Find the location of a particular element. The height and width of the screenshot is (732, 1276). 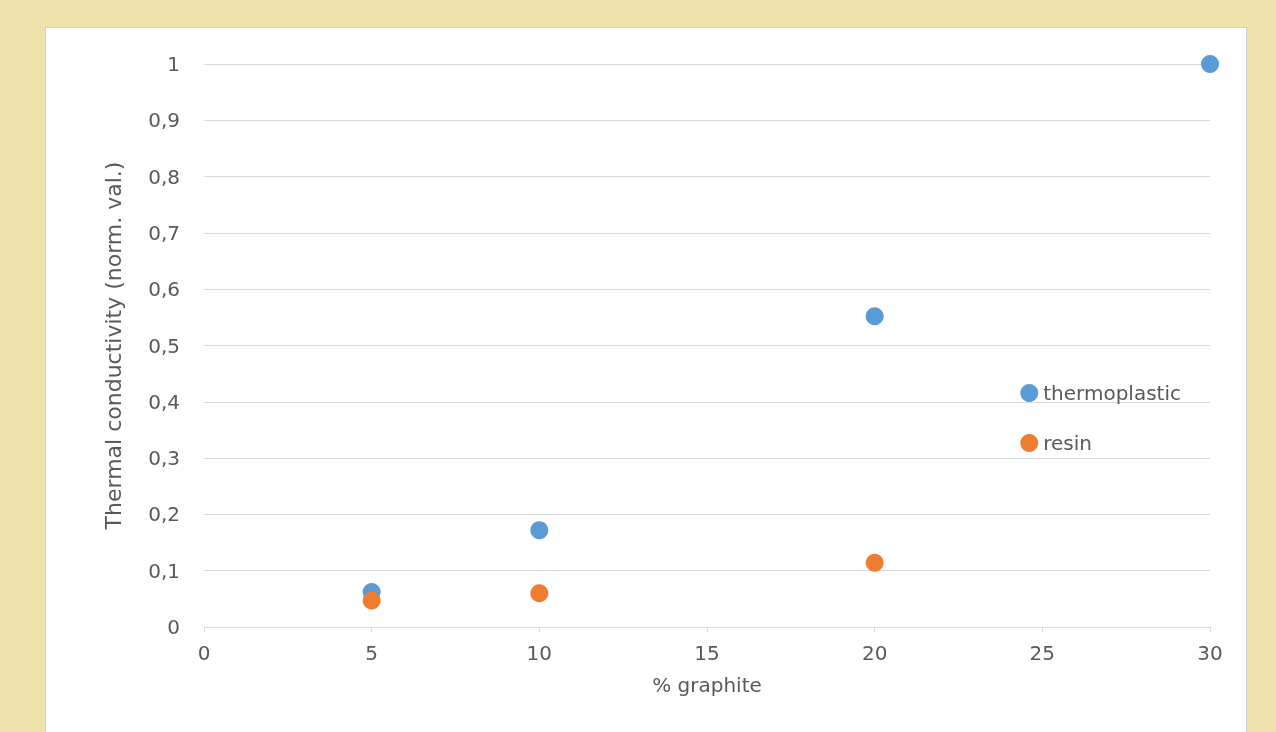

y-tick-label: 0,3 is located at coordinates (164, 458).